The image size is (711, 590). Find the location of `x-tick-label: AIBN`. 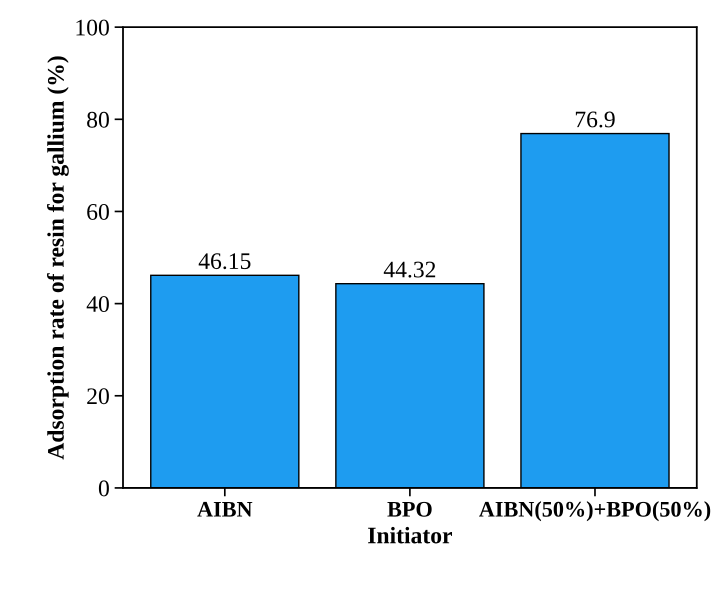

x-tick-label: AIBN is located at coordinates (224, 509).